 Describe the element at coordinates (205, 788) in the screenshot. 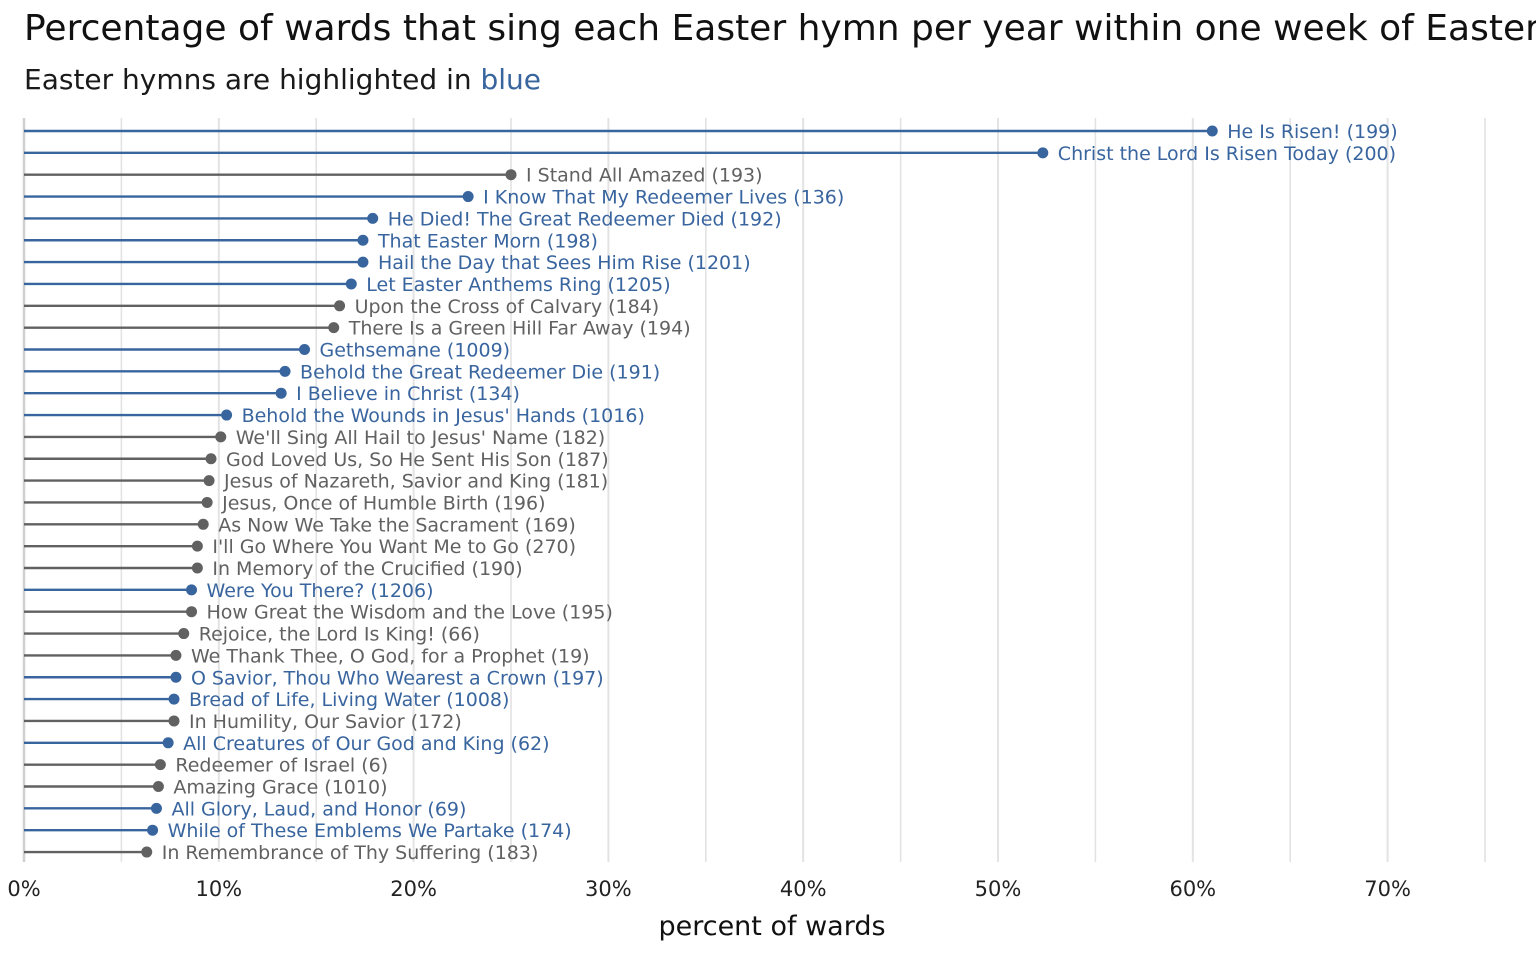

I see `hymn-row: Amazing Grace (1010)` at that location.